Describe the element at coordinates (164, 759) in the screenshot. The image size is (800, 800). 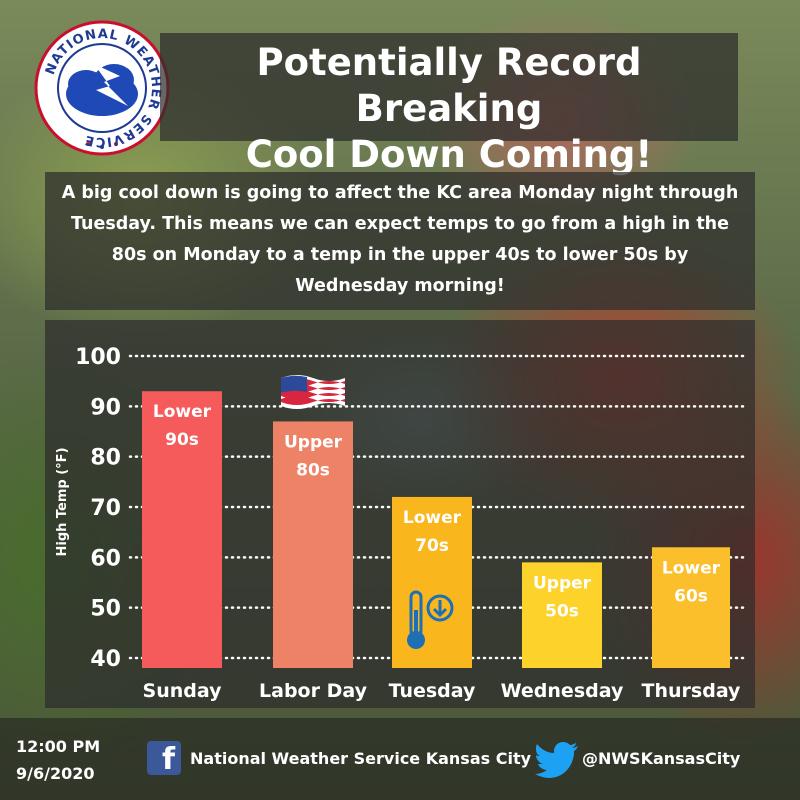
I see `facebook-icon: f` at that location.